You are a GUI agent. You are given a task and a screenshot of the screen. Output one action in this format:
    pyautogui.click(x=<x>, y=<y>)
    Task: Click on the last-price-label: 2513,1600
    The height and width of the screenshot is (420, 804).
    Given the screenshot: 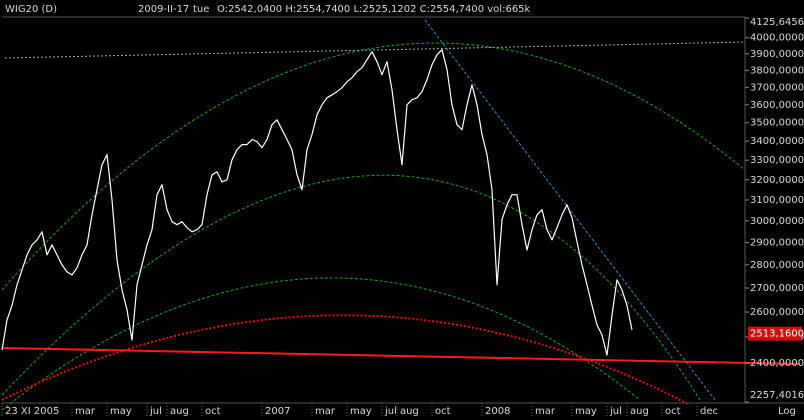 What is the action you would take?
    pyautogui.click(x=777, y=334)
    